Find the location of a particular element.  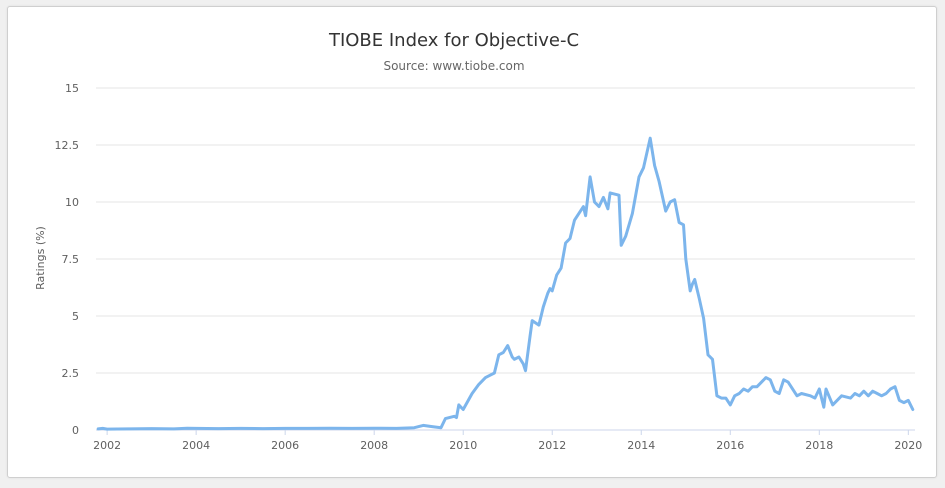

y-tick-label: 0 is located at coordinates (75, 430).